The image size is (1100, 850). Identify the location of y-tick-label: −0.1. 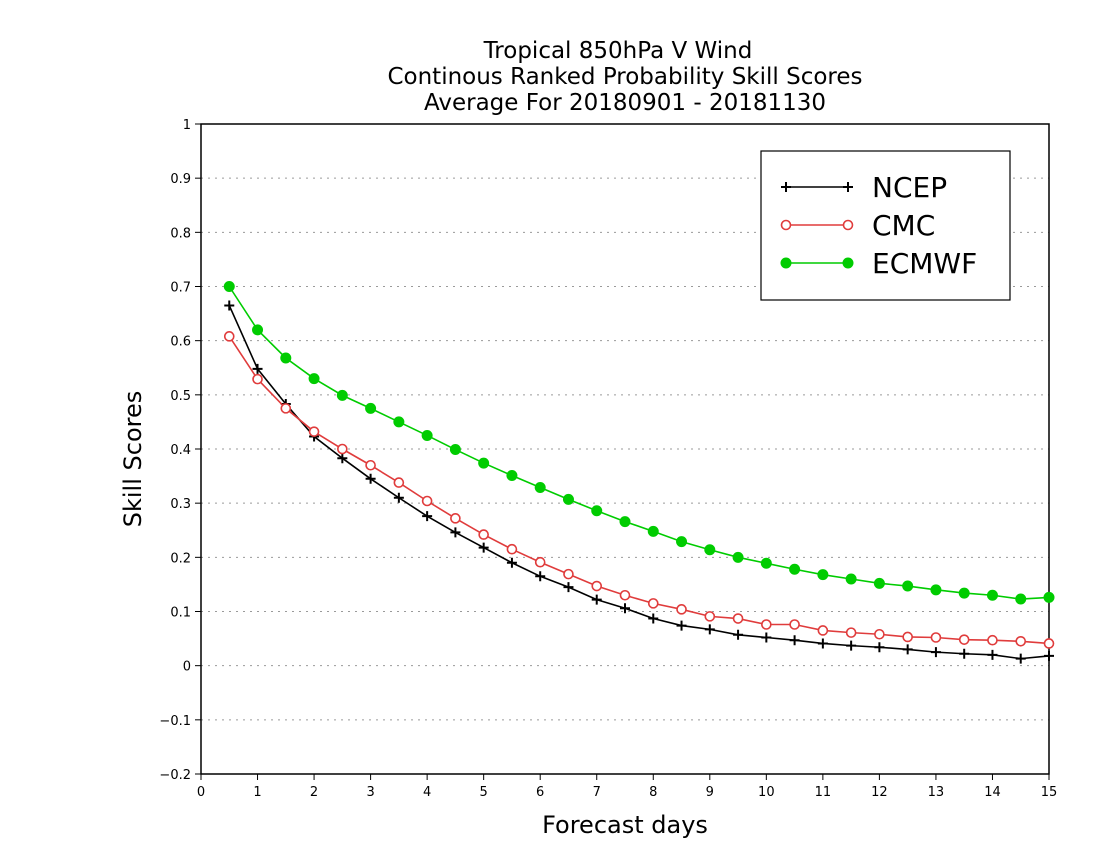
(175, 721).